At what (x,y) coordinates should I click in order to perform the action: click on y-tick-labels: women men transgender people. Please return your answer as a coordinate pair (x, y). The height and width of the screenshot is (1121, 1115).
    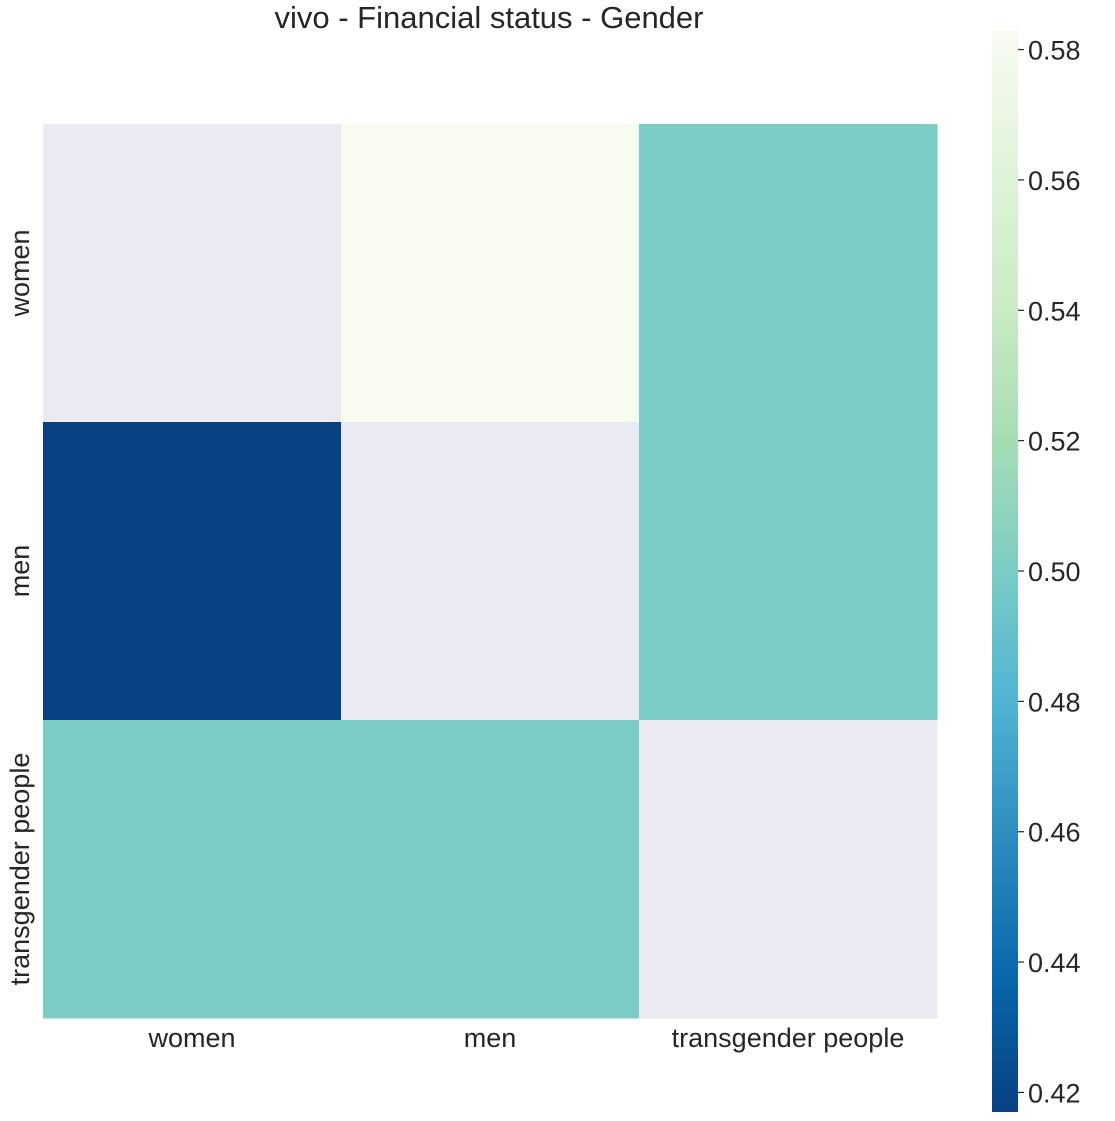
    Looking at the image, I should click on (20, 607).